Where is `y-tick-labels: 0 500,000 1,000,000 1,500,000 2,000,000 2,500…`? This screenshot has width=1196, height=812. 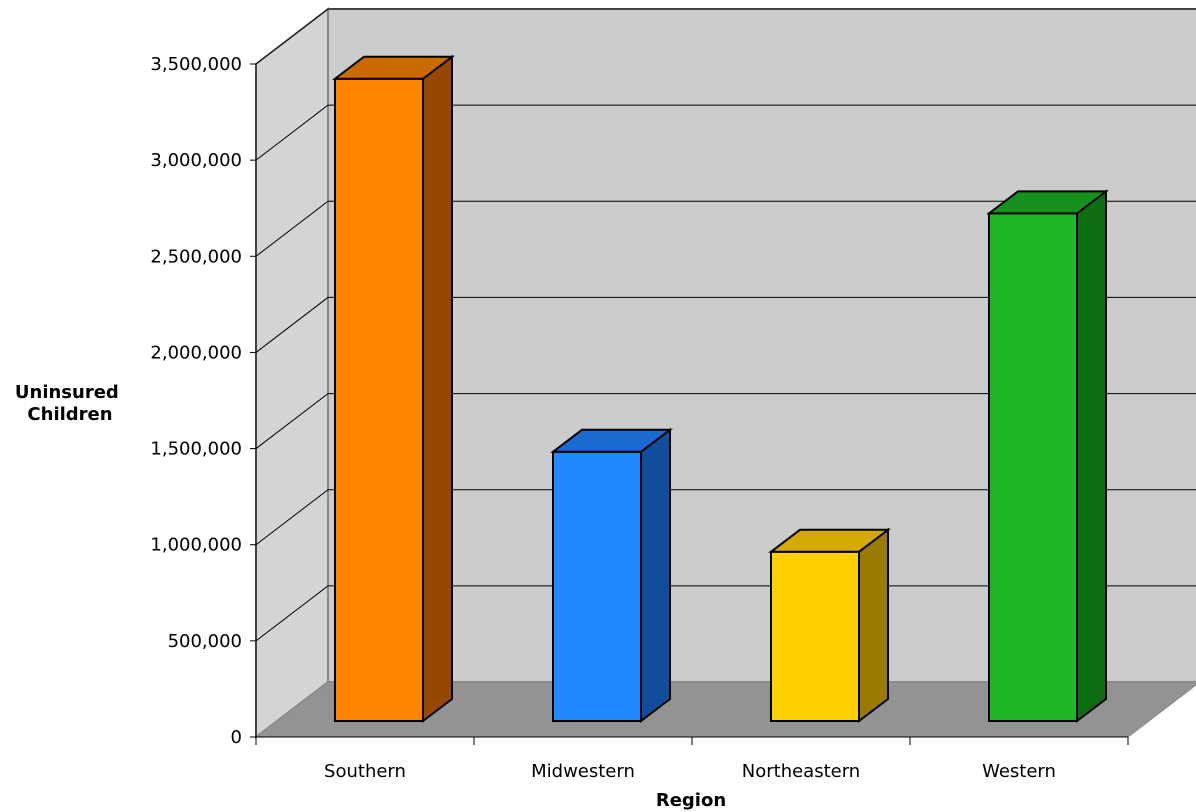
y-tick-labels: 0 500,000 1,000,000 1,500,000 2,000,000 2,500… is located at coordinates (196, 401).